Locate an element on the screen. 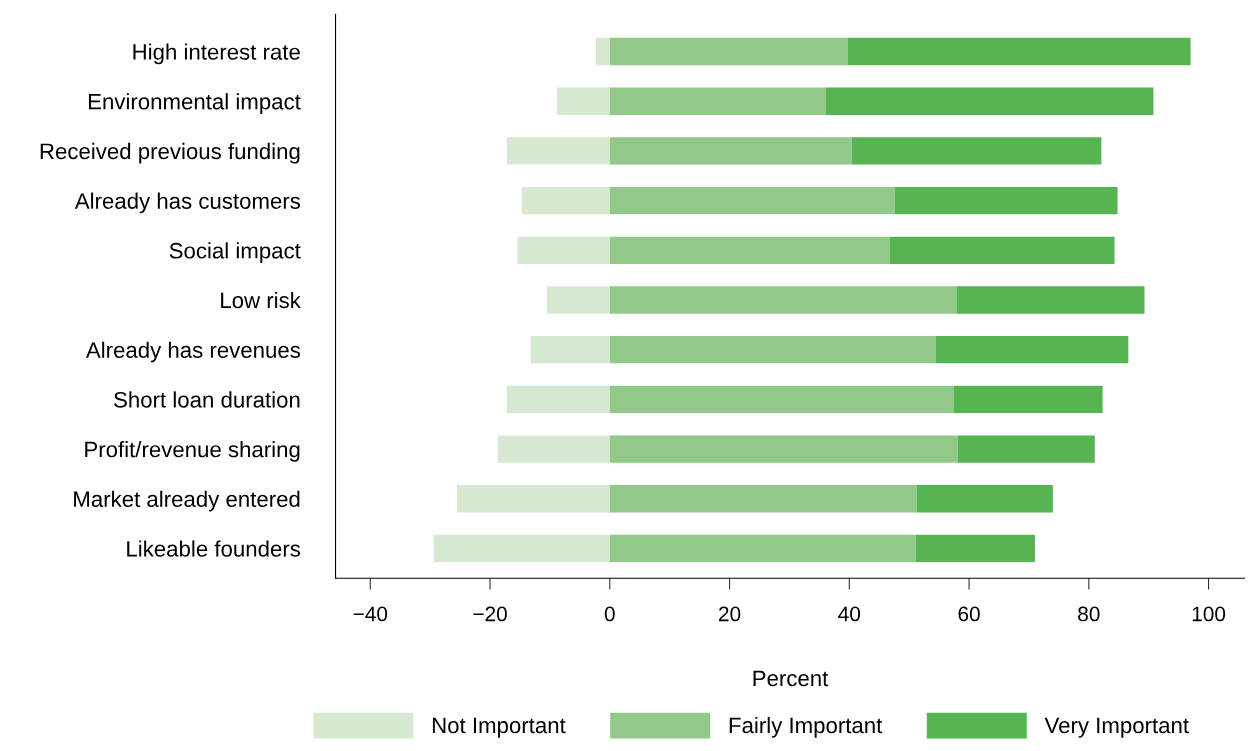 The width and height of the screenshot is (1252, 751). y-tick-label: Short loan duration is located at coordinates (207, 399).